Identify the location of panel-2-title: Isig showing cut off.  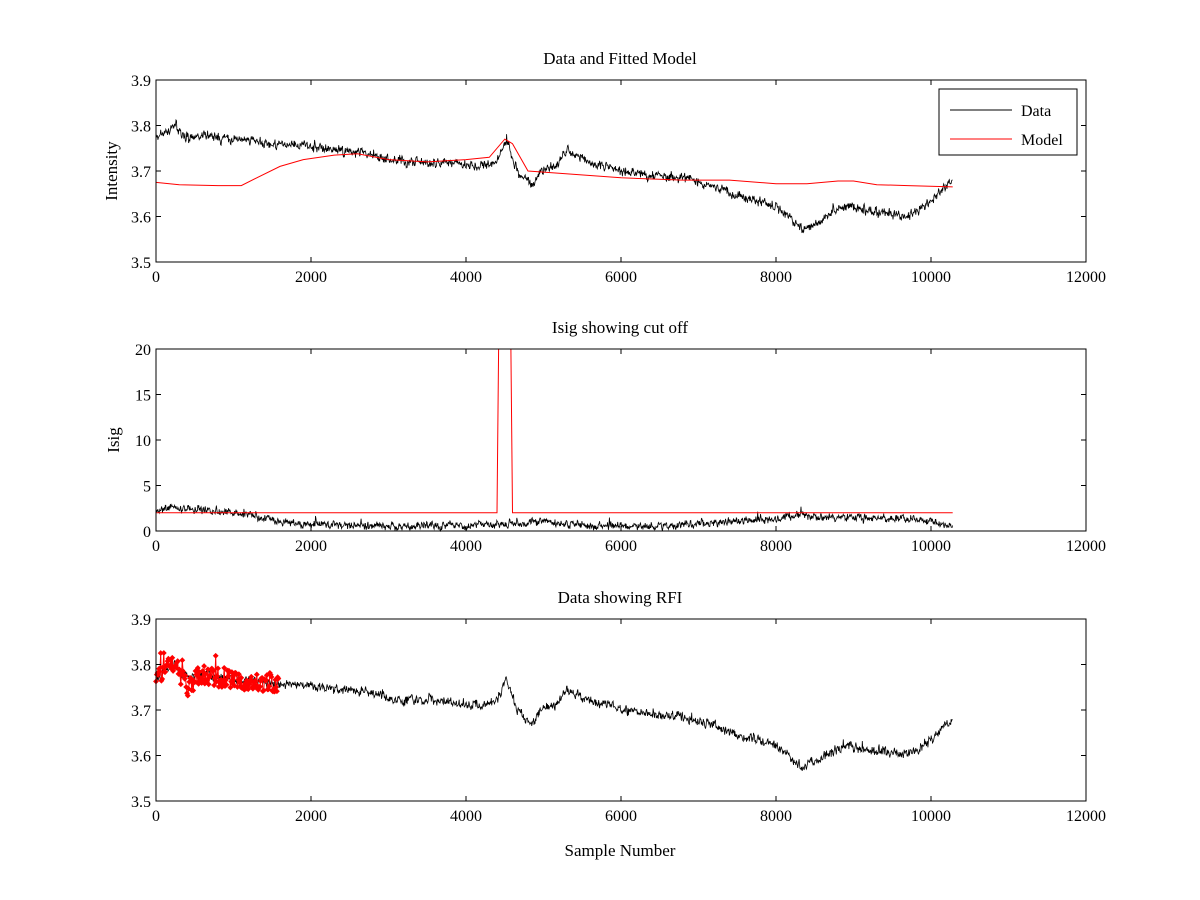
(620, 327).